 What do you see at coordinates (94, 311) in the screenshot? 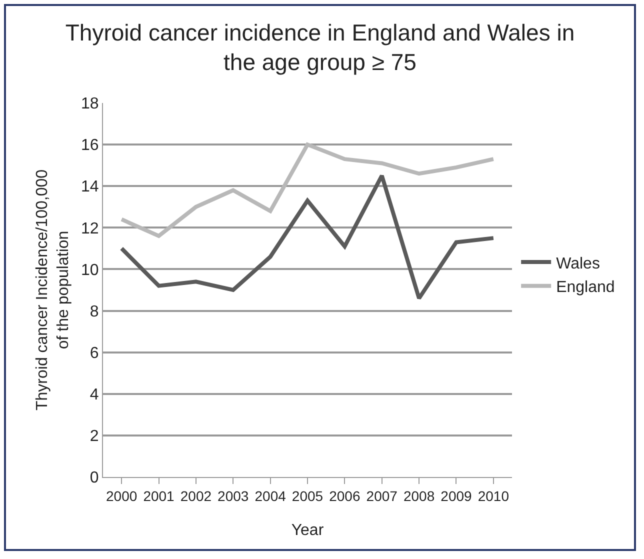
I see `y-tick-label: 8` at bounding box center [94, 311].